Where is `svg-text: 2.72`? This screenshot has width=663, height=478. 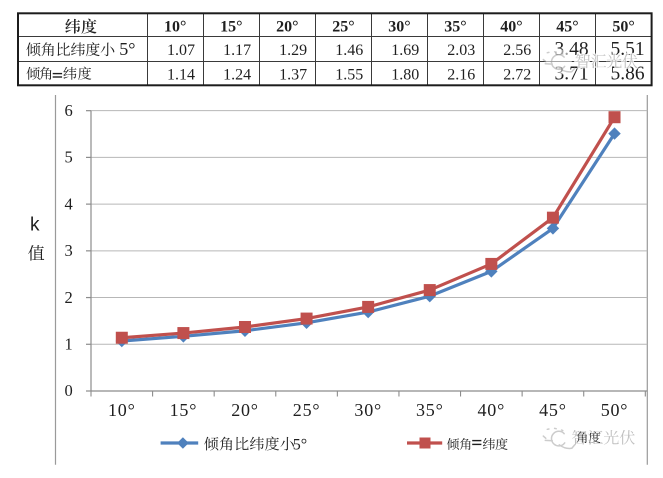
svg-text: 2.72 is located at coordinates (517, 74).